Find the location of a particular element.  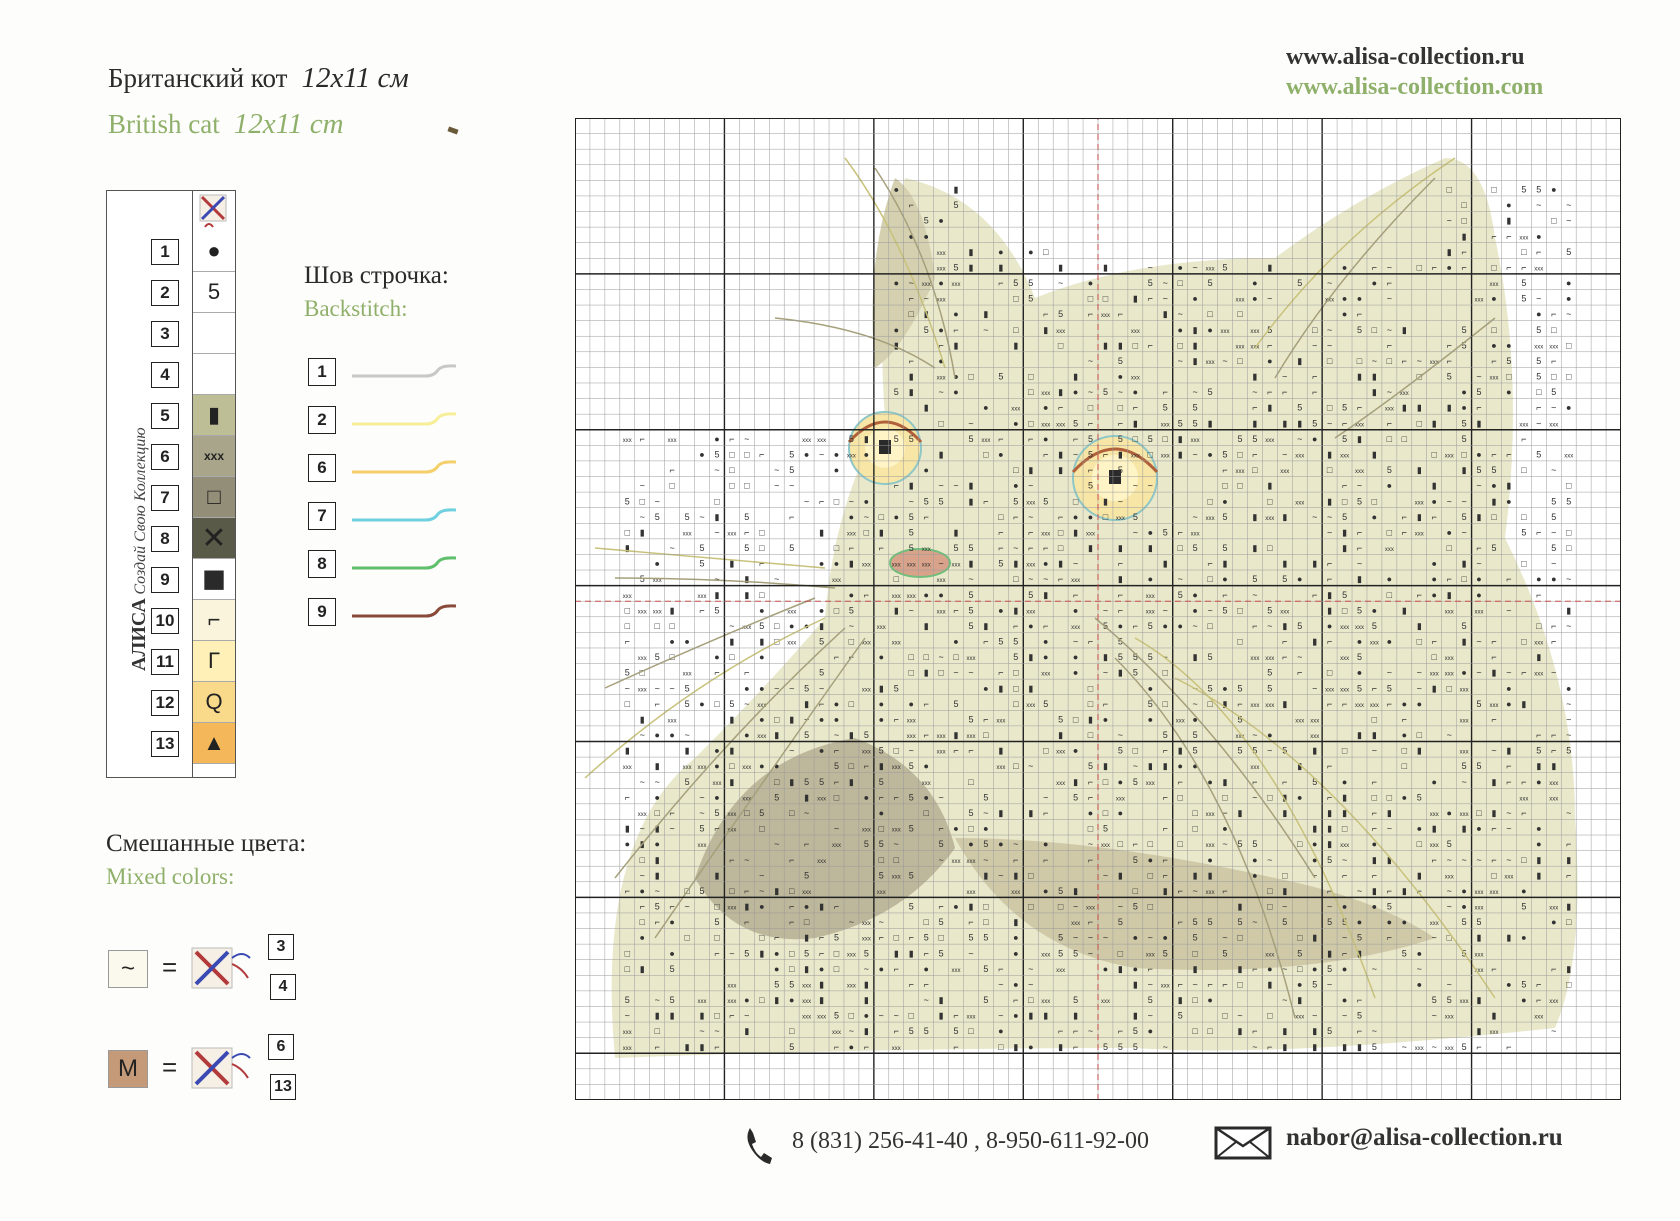

email-link: nabor@alisa-collection.ru is located at coordinates (1424, 1137).